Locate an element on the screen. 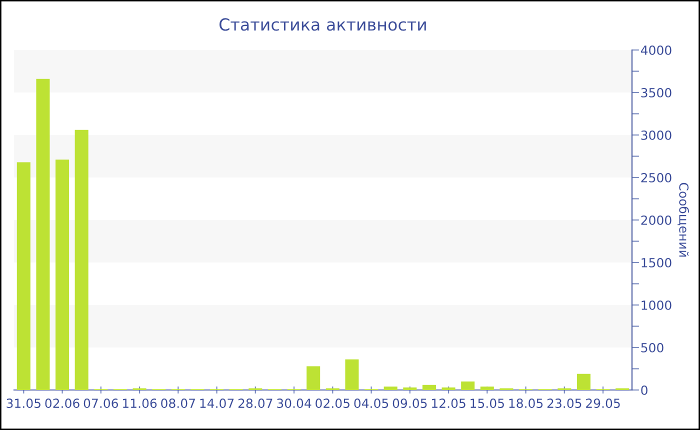 This screenshot has height=430, width=700. x-tick-label: 29.05 is located at coordinates (603, 403).